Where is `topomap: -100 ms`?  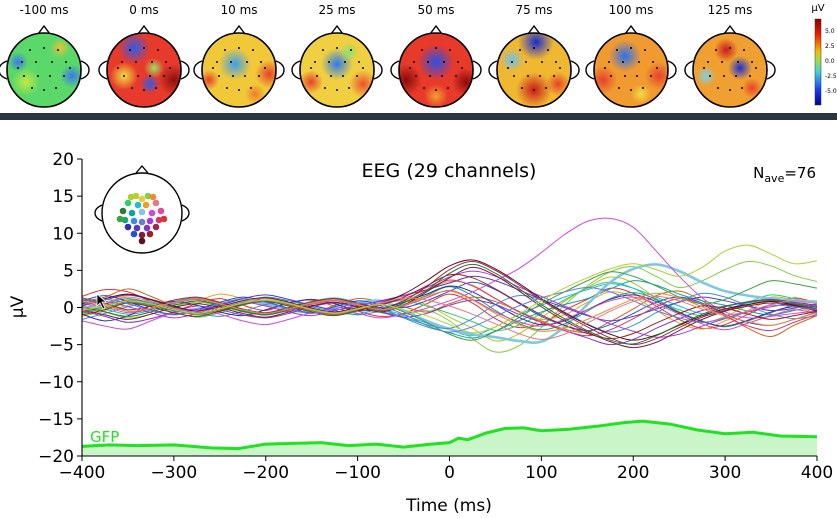 topomap: -100 ms is located at coordinates (45, 55).